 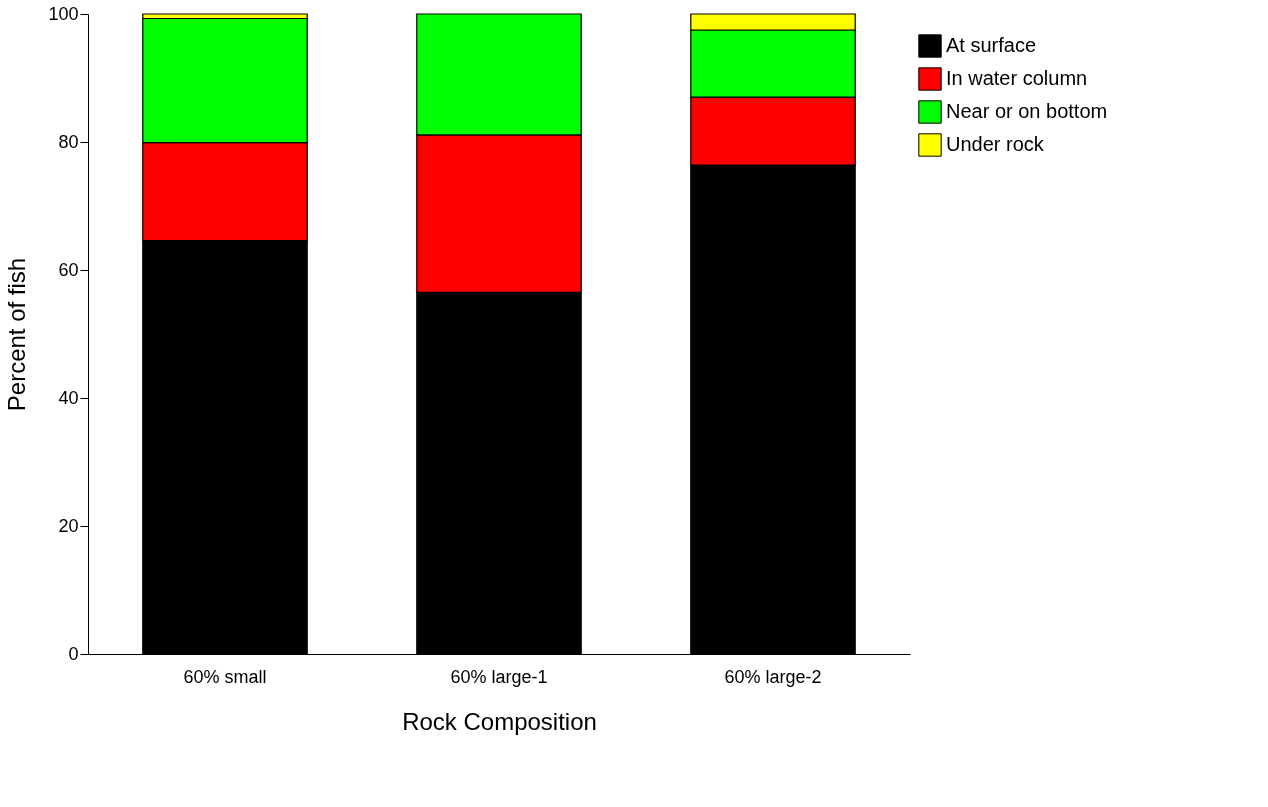 I want to click on y-tick-label: 80, so click(x=68, y=141).